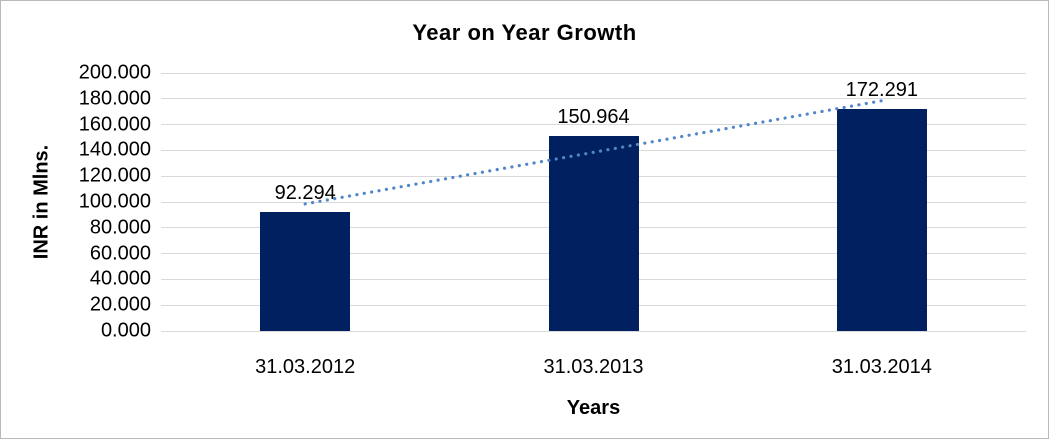  I want to click on y-tick-label: 80.000, so click(120, 227).